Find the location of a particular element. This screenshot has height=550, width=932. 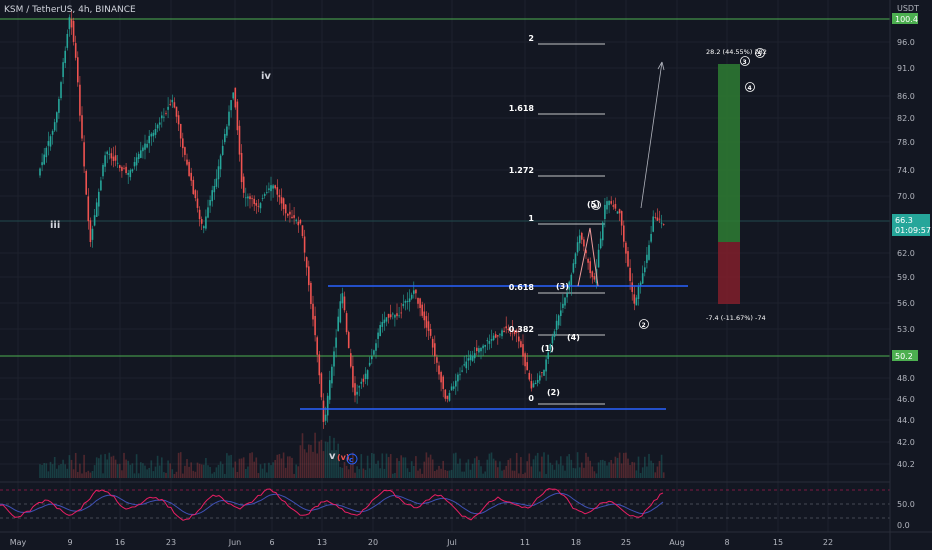

price-tick: 56.0 is located at coordinates (906, 303).